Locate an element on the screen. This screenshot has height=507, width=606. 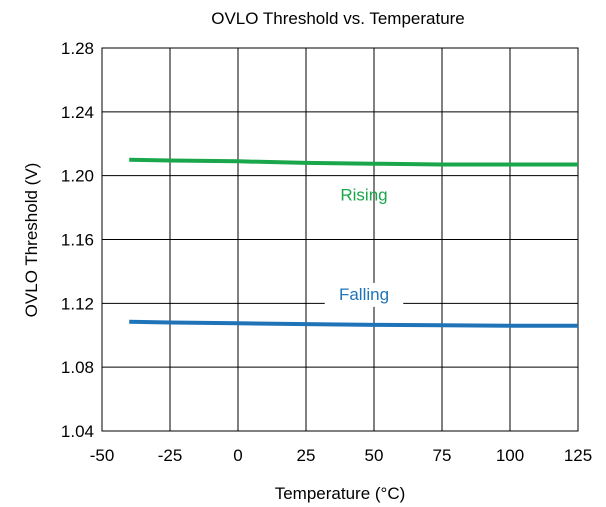
x-tick-label: 100 is located at coordinates (510, 455).